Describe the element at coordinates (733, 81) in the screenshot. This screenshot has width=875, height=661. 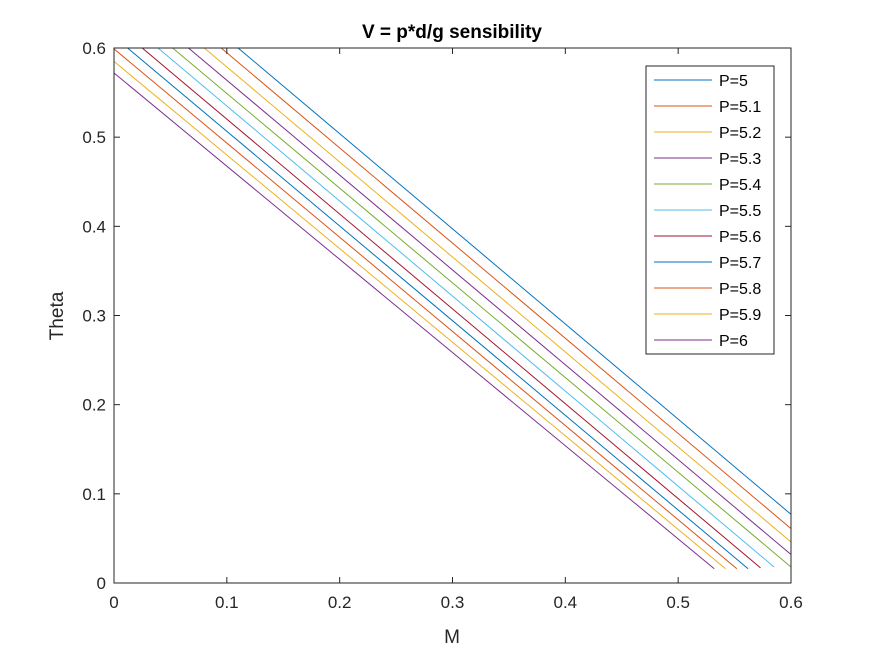
I see `legend-label: P=5` at that location.